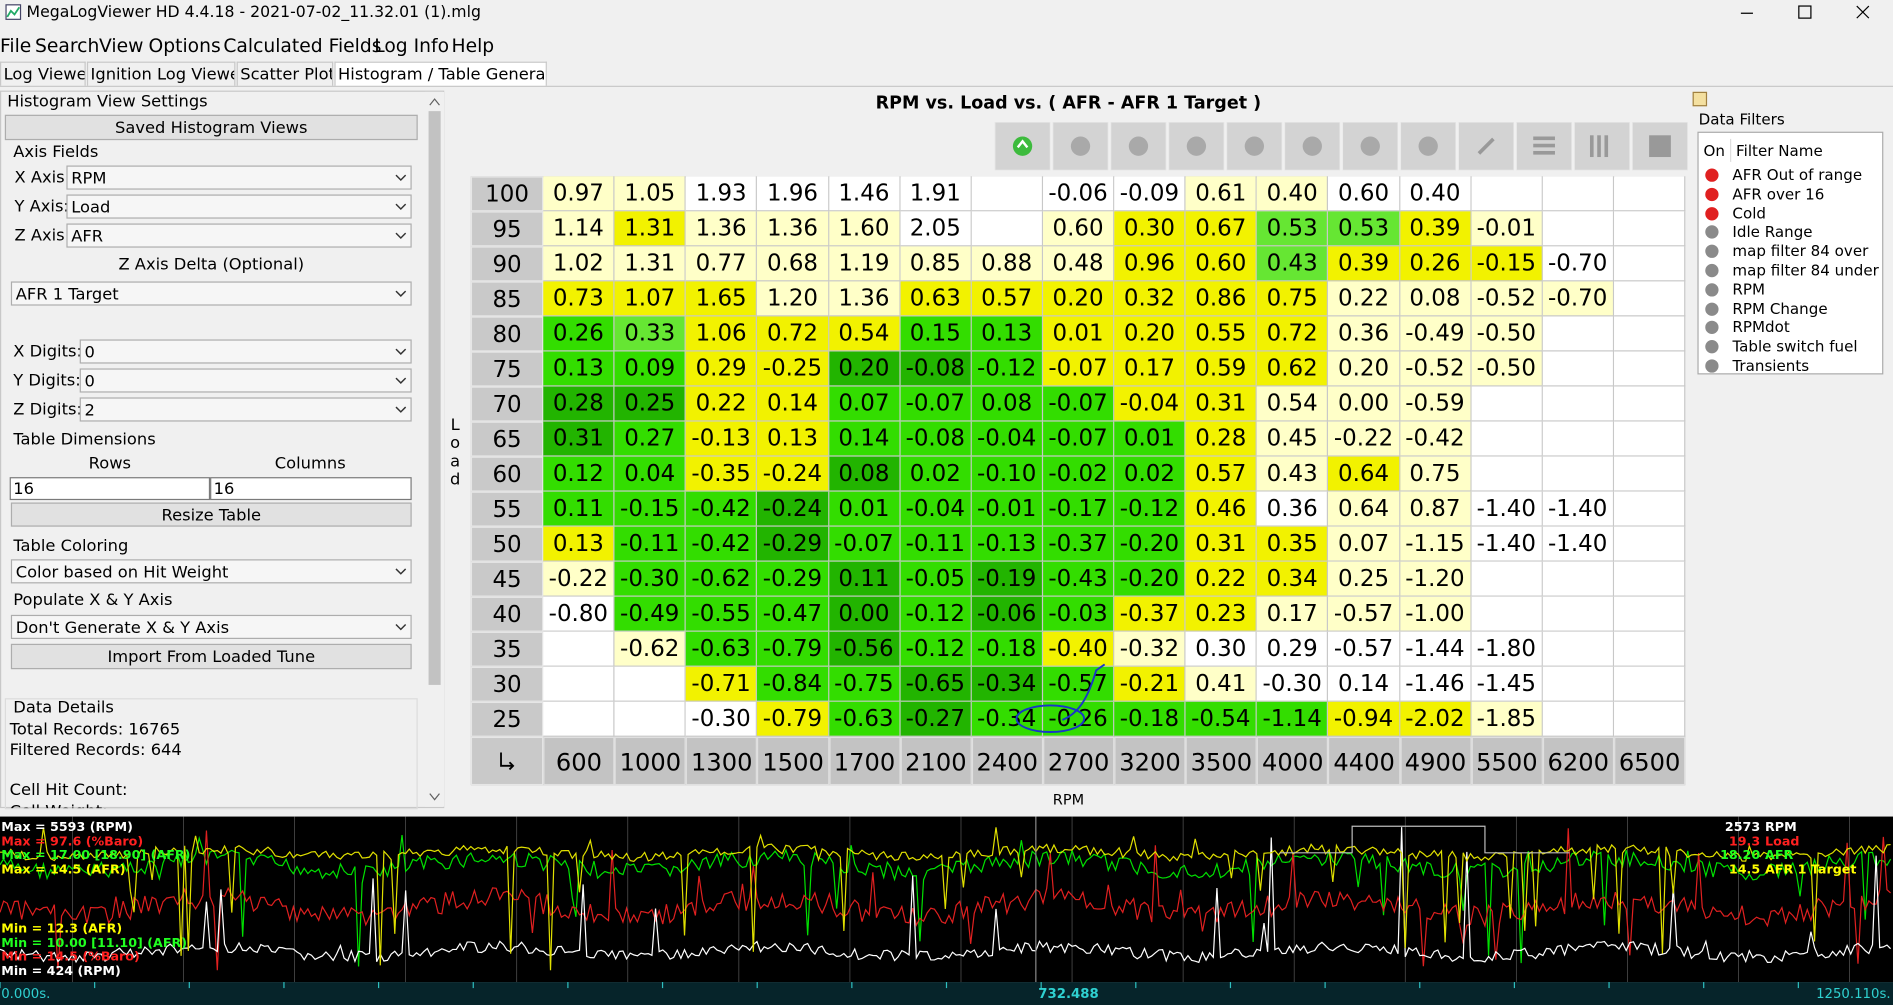  What do you see at coordinates (1078, 649) in the screenshot?
I see `table-cell: -0.40` at bounding box center [1078, 649].